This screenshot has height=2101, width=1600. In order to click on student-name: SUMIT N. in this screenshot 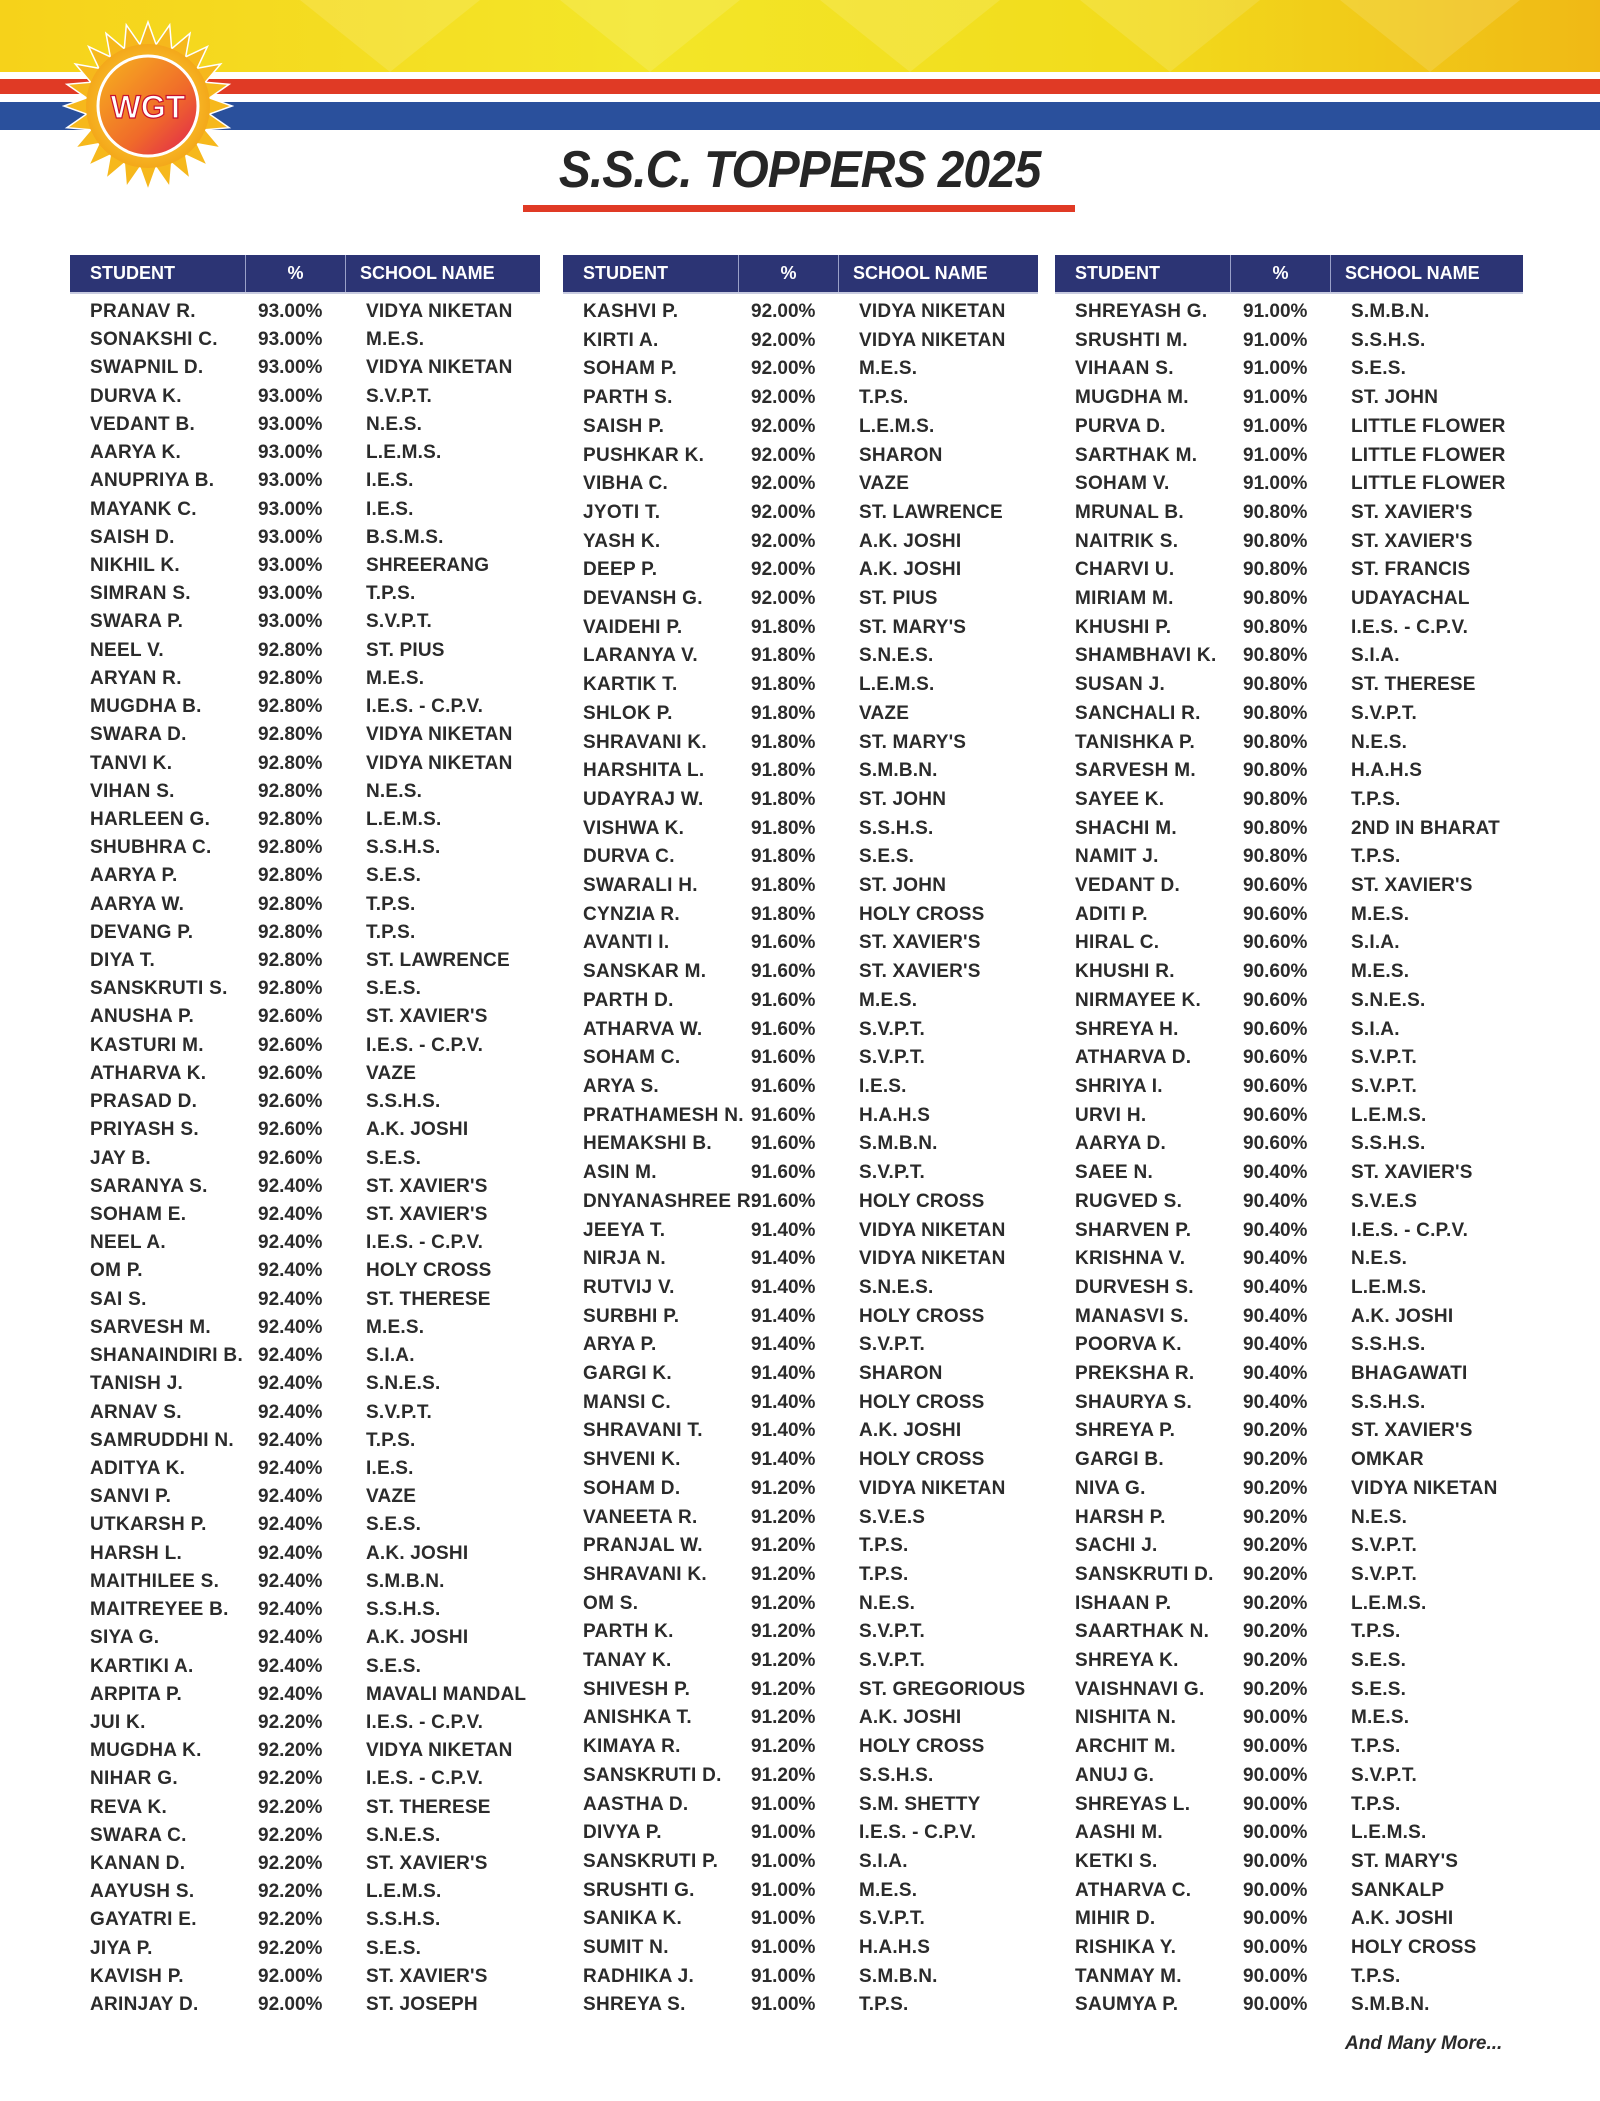, I will do `click(626, 1948)`.